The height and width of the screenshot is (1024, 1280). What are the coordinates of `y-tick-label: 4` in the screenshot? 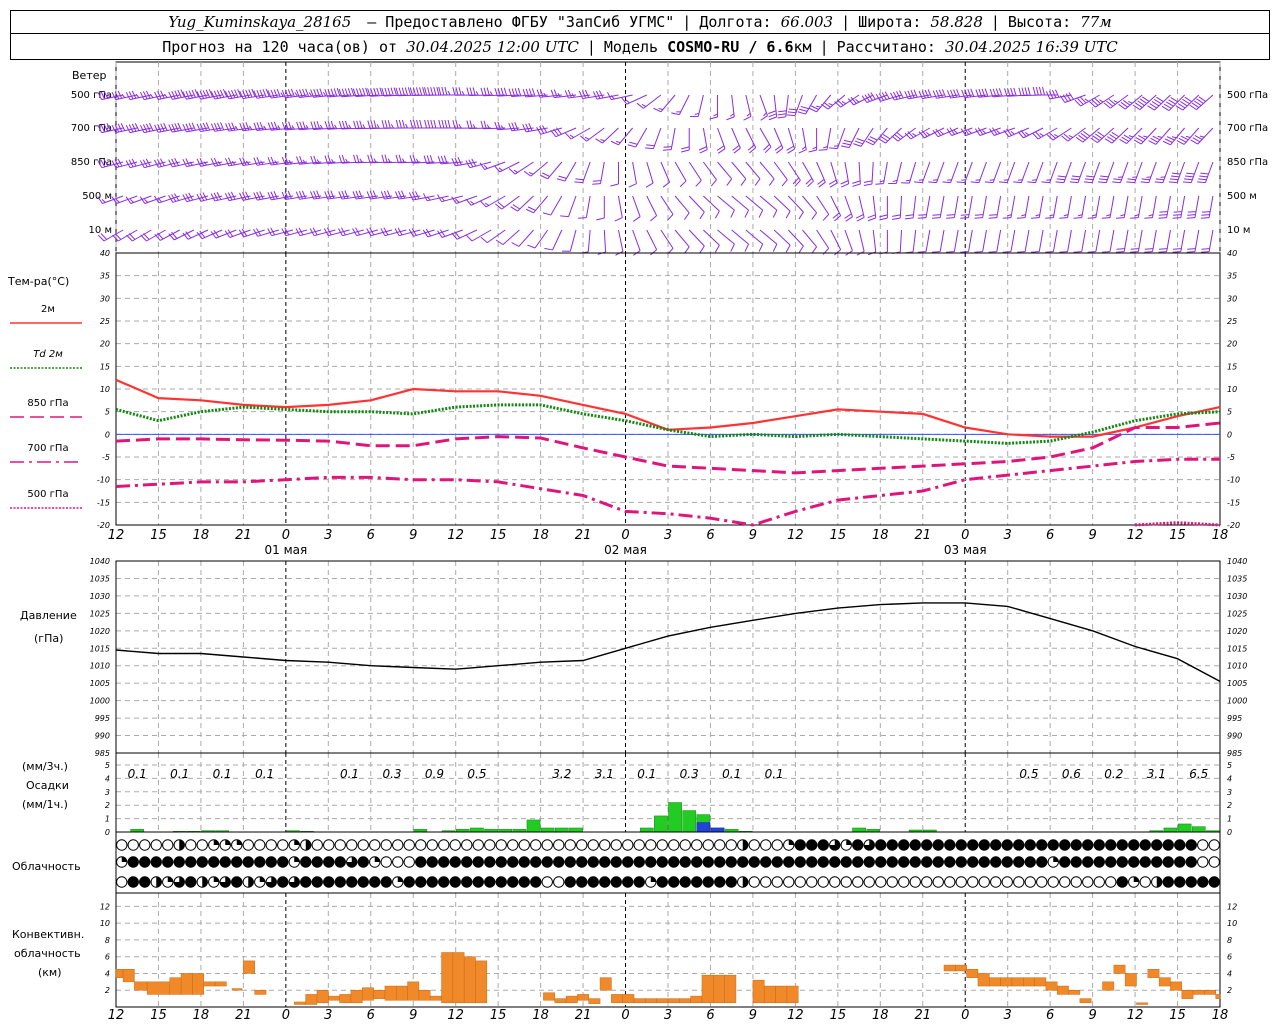 It's located at (107, 778).